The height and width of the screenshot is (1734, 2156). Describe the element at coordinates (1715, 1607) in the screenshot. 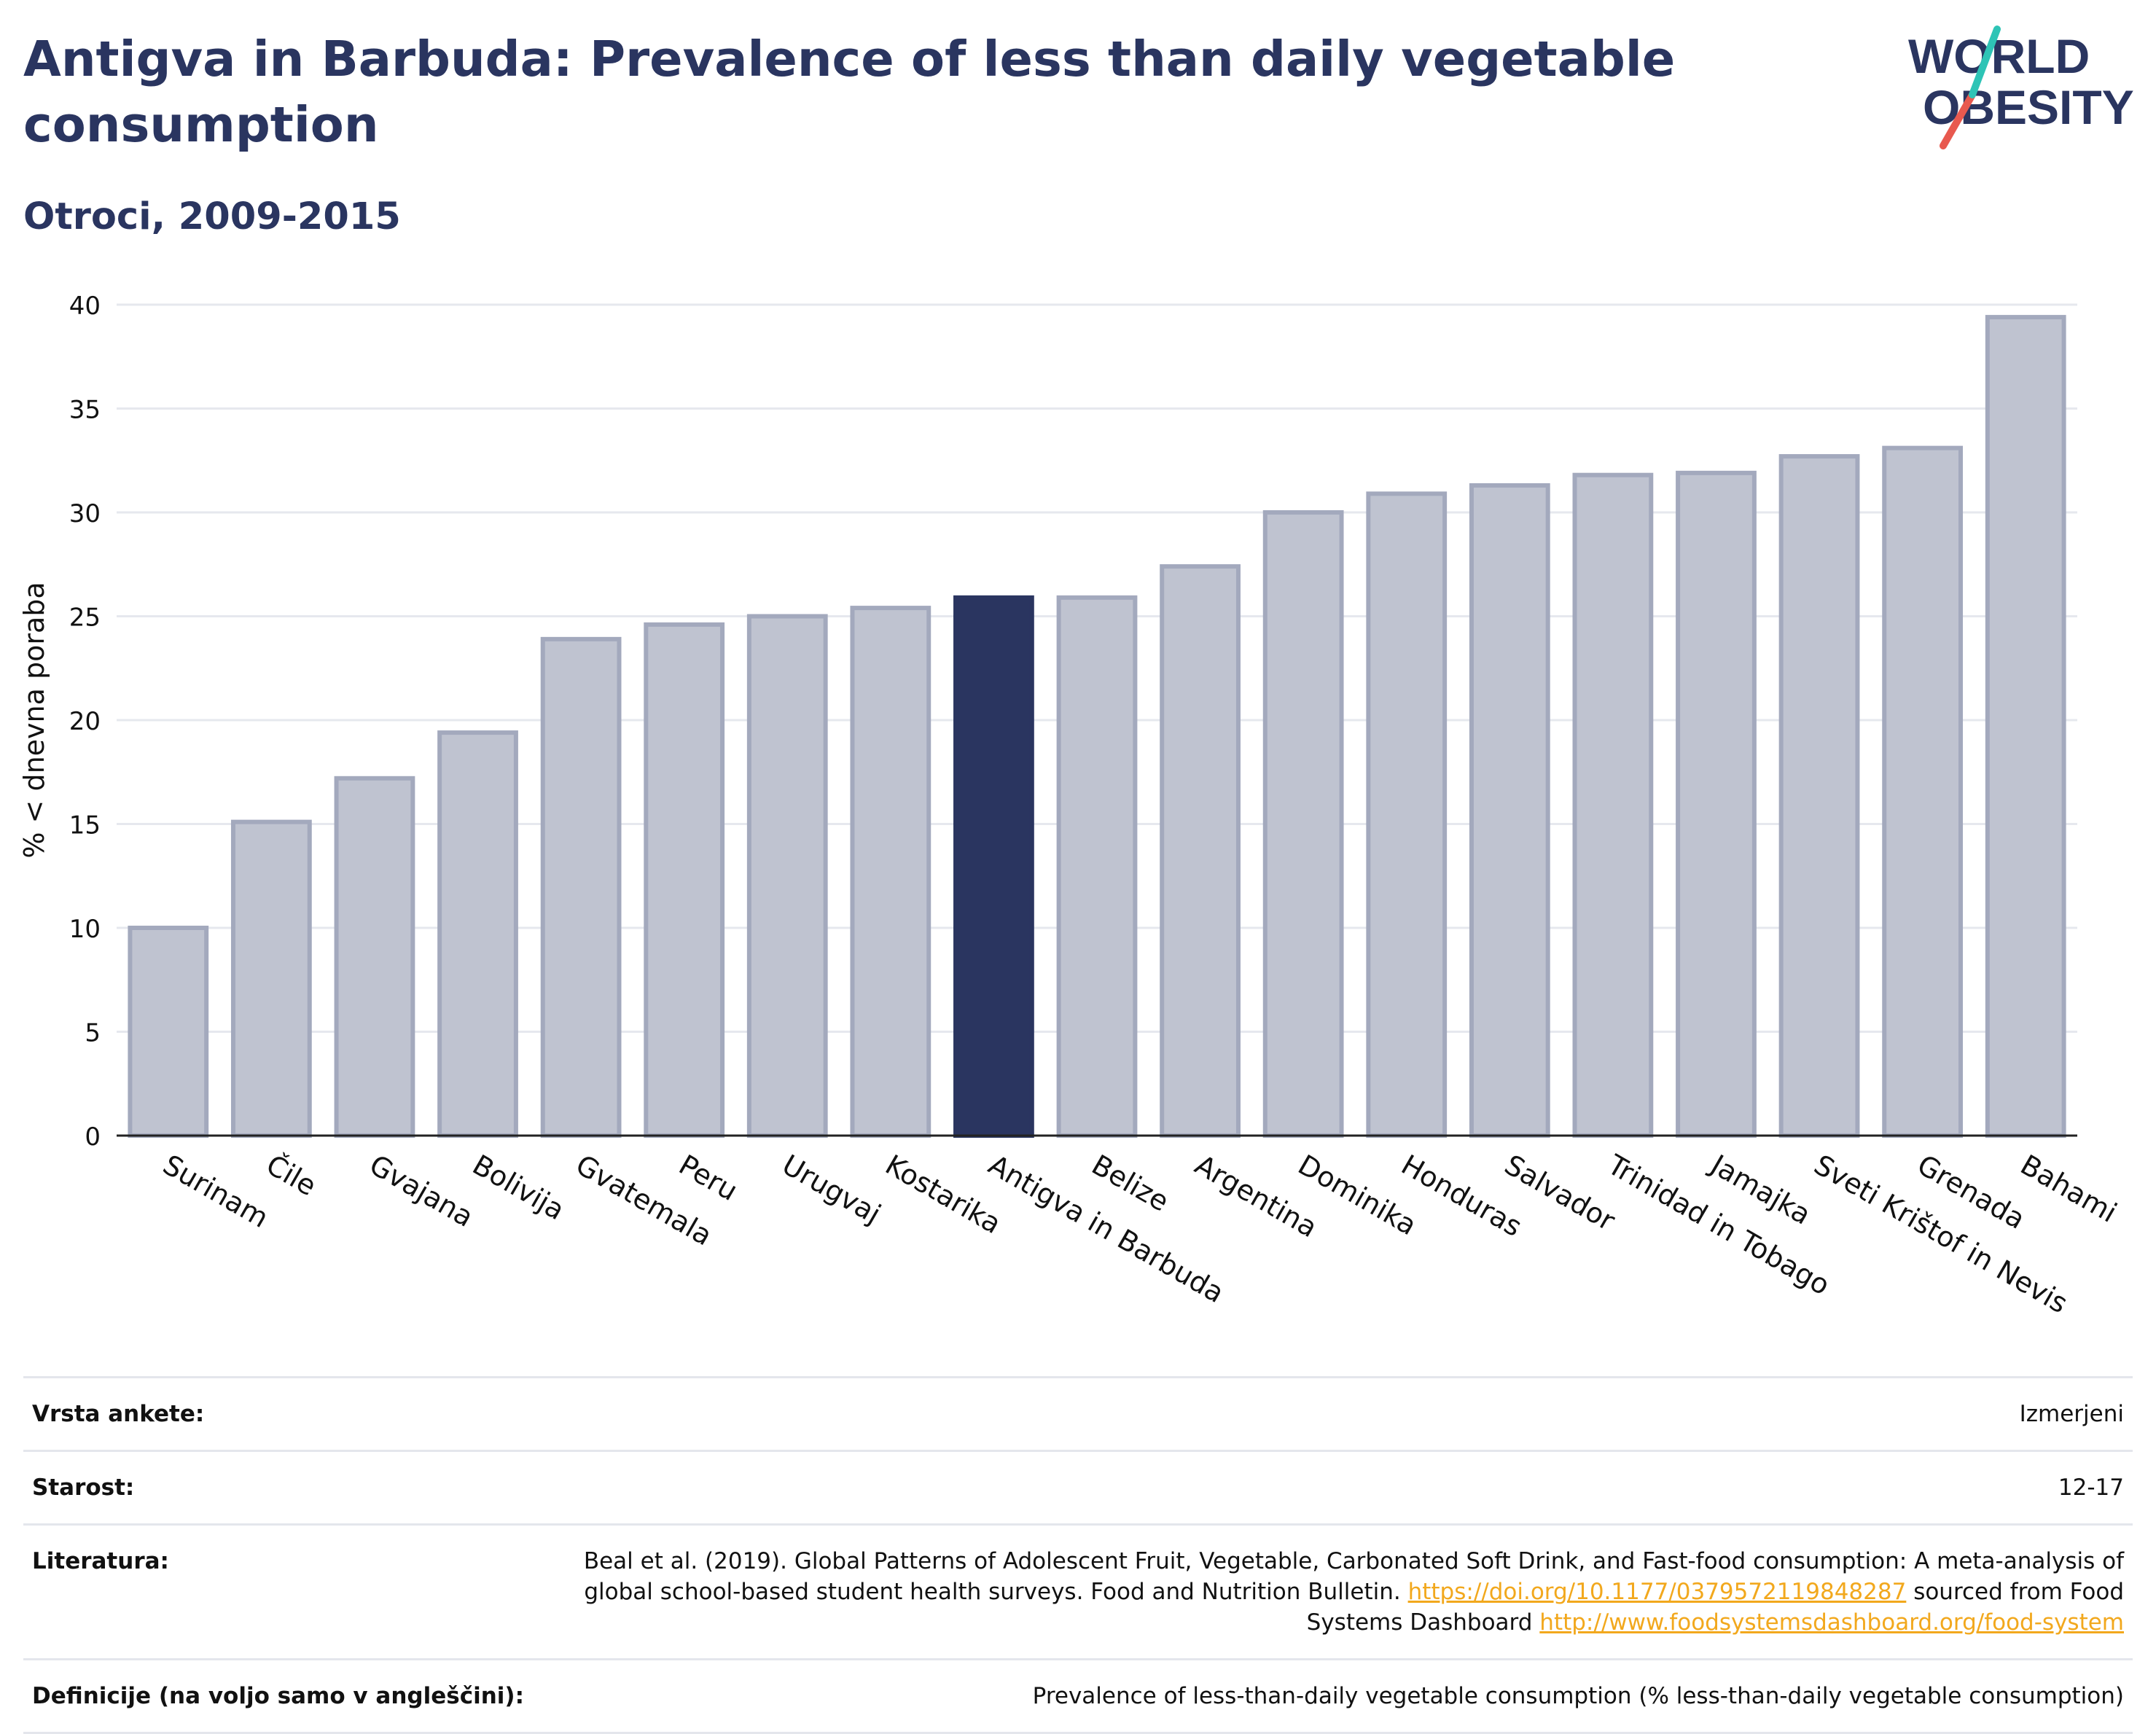

I see `reference-source-text: sourced from Food Systems Dashboard` at that location.